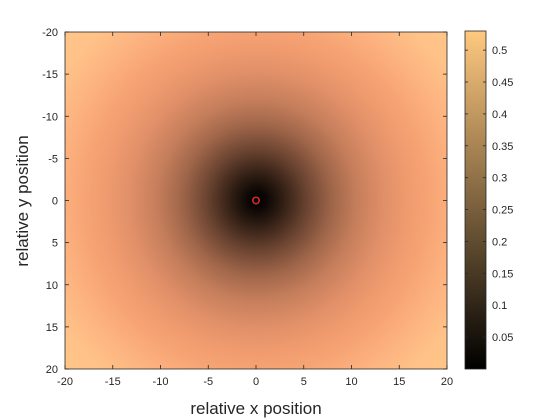 Image resolution: width=560 pixels, height=420 pixels. What do you see at coordinates (50, 75) in the screenshot?
I see `y-tick-label: -15` at bounding box center [50, 75].